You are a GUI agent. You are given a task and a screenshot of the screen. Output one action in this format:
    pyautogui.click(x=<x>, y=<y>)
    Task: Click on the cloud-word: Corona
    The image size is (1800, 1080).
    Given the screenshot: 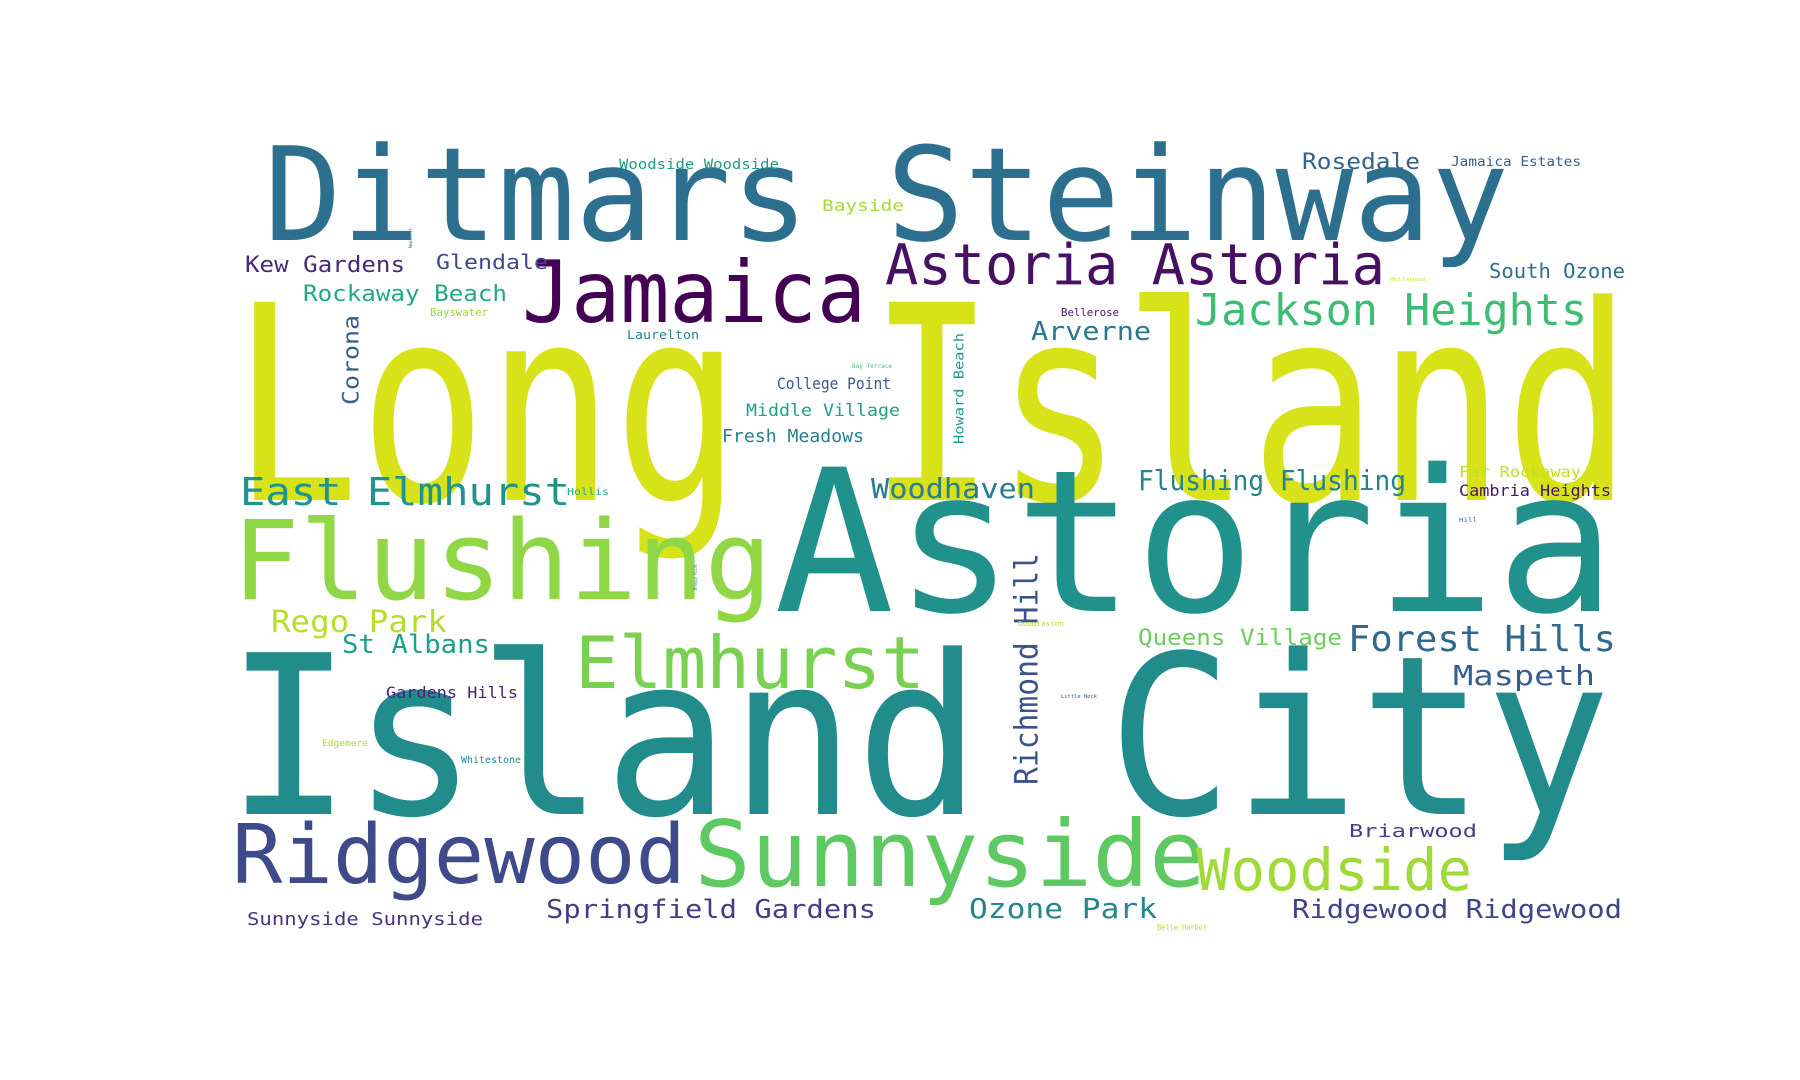 What is the action you would take?
    pyautogui.click(x=352, y=360)
    